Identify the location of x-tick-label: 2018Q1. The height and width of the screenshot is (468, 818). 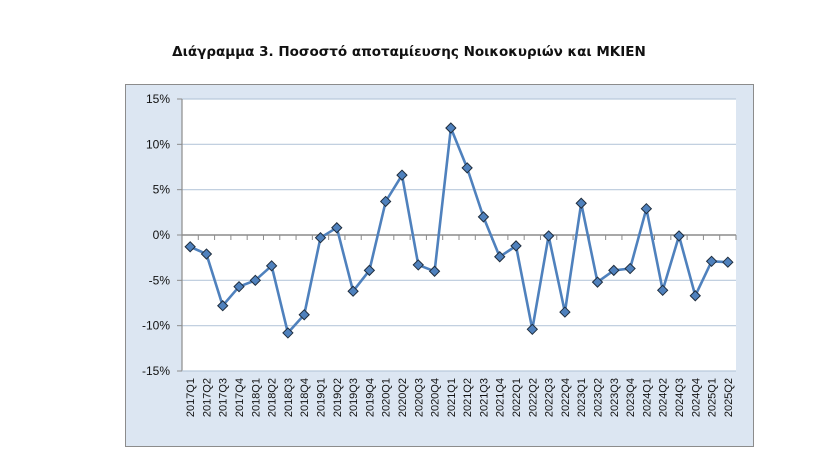
(256, 397).